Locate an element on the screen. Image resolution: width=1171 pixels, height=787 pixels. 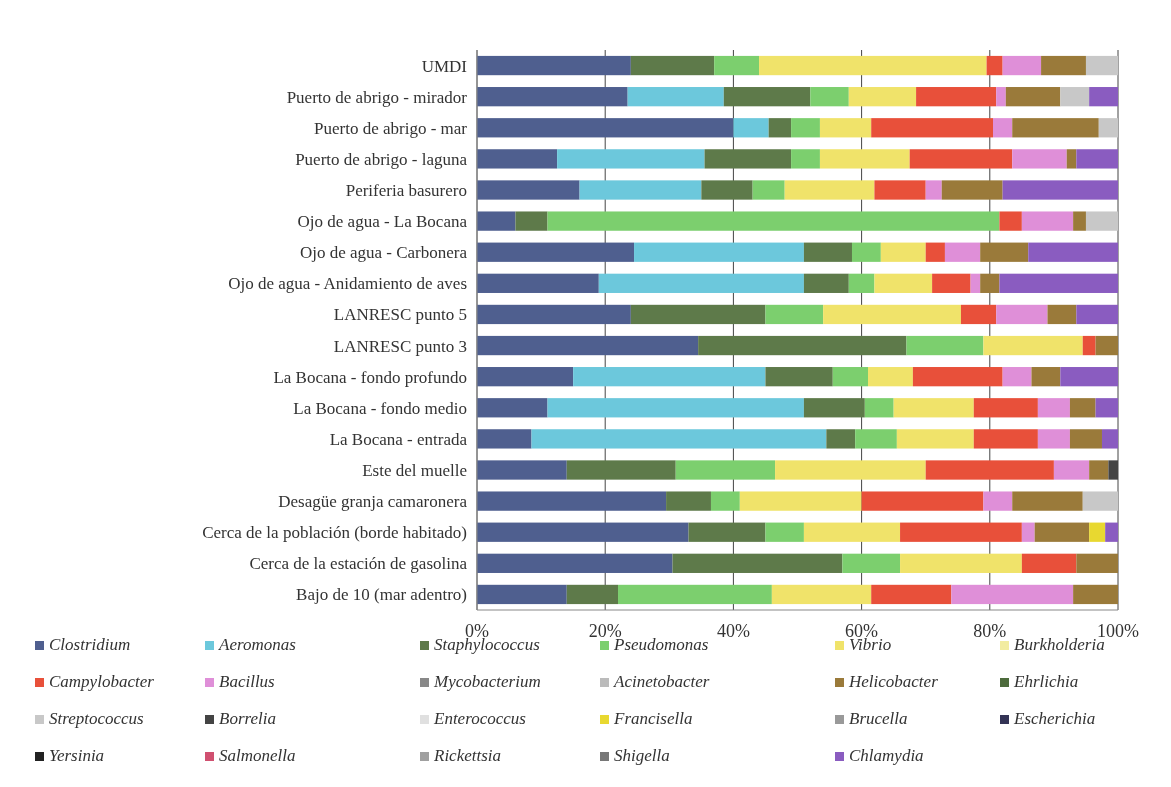
y-tick-label: LANRESC punto 5 is located at coordinates (400, 315).